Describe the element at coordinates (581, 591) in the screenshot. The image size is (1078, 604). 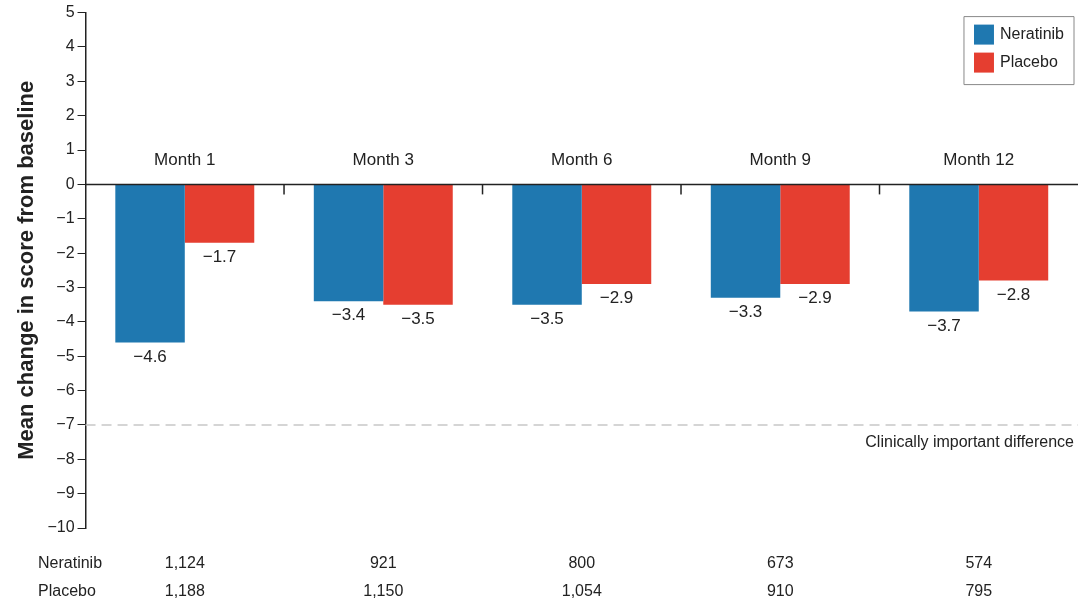
I see `text: 1,054` at that location.